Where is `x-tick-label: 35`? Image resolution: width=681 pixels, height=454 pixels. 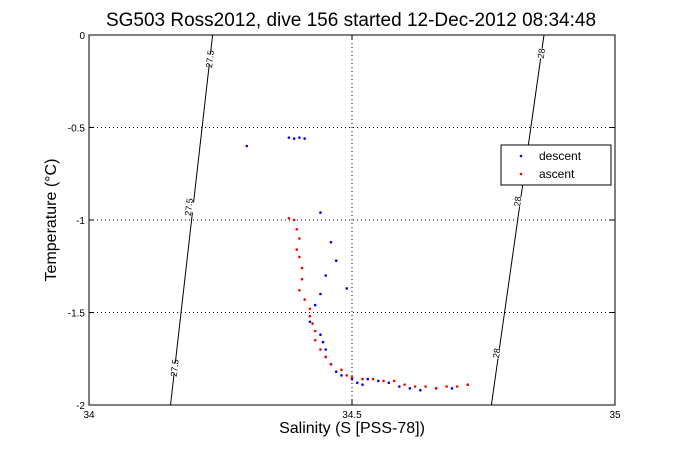
x-tick-label: 35 is located at coordinates (615, 415).